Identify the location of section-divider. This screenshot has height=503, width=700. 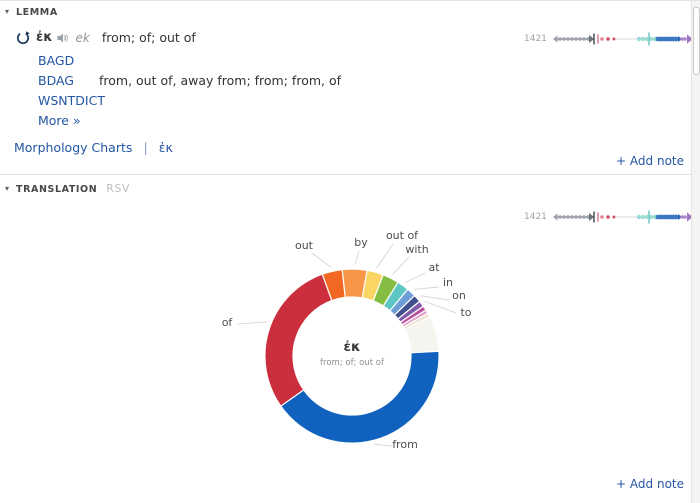
(346, 174).